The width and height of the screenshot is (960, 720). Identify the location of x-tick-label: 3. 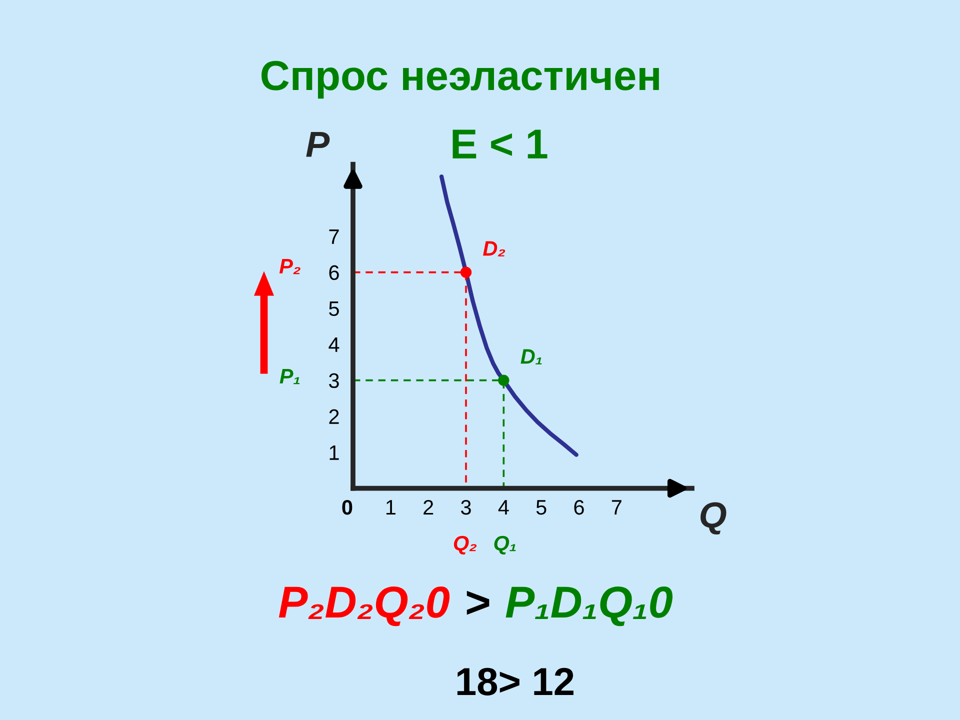
(466, 507).